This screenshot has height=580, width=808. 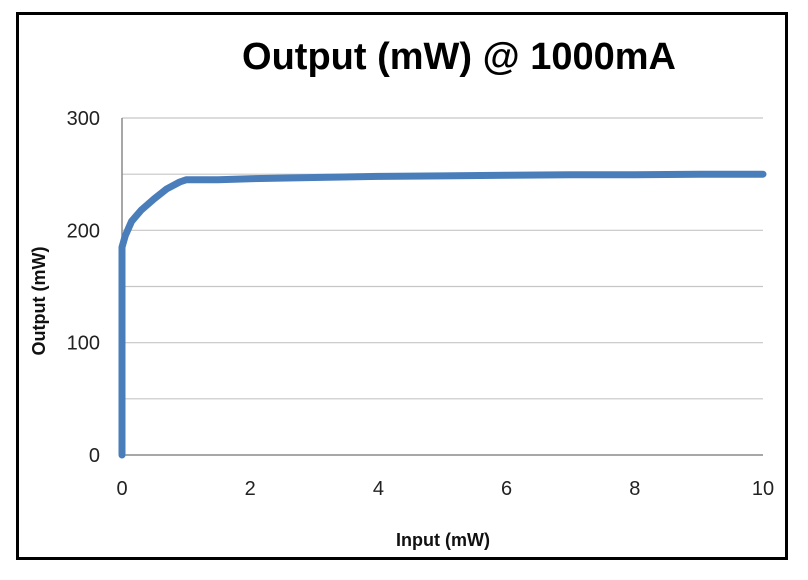 What do you see at coordinates (83, 287) in the screenshot?
I see `y-axis-ticks: 0 100 200 300` at bounding box center [83, 287].